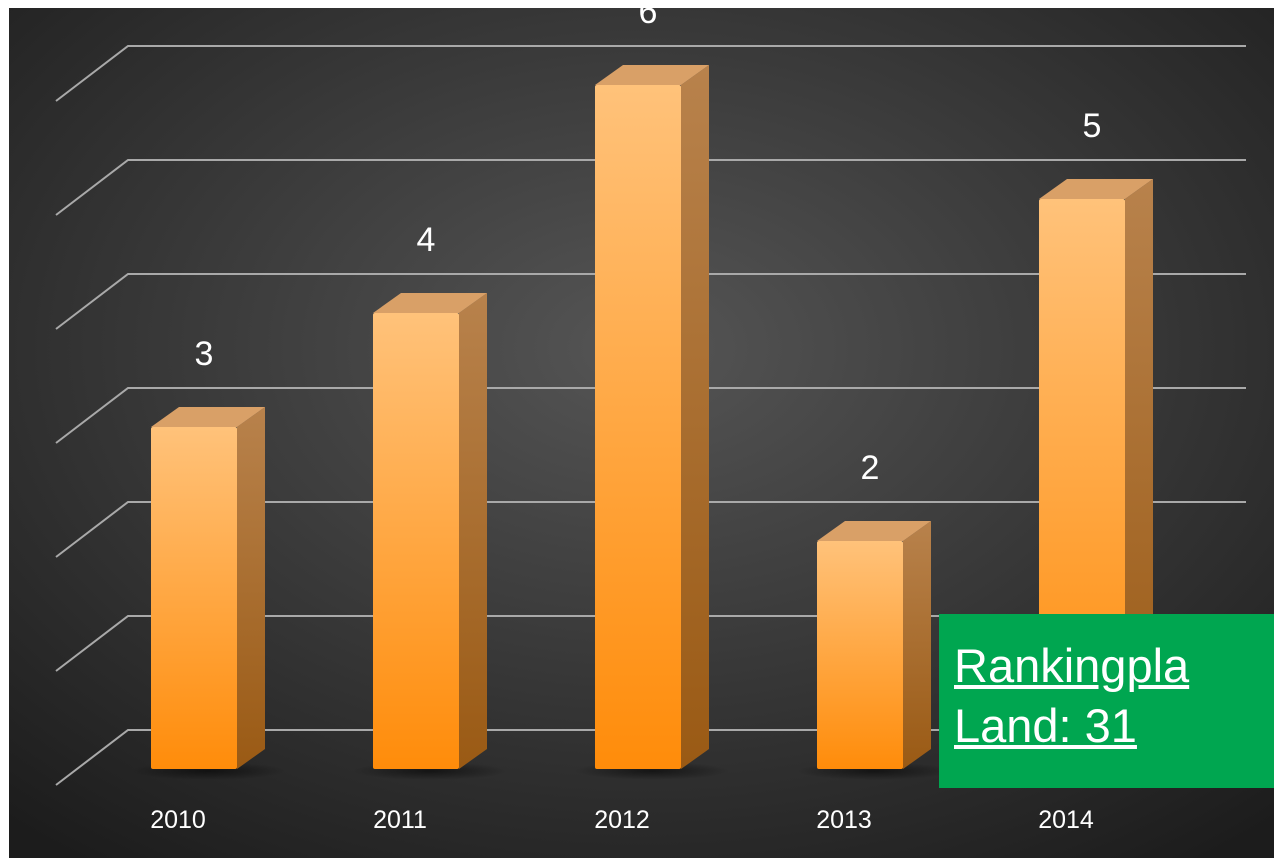 Image resolution: width=1274 pixels, height=858 pixels. What do you see at coordinates (1072, 665) in the screenshot?
I see `ranking-line-1: Rankingpla` at bounding box center [1072, 665].